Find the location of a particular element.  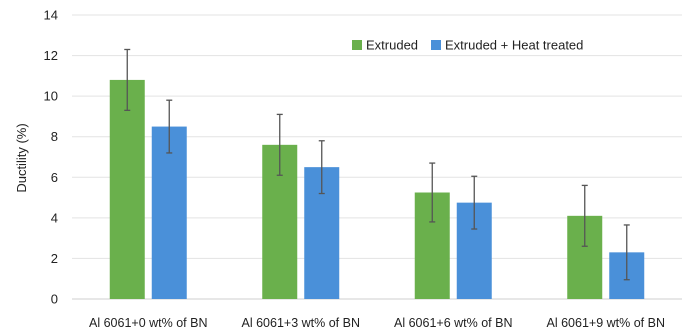

legend: Extruded Extruded + Heat treated is located at coordinates (467, 45).